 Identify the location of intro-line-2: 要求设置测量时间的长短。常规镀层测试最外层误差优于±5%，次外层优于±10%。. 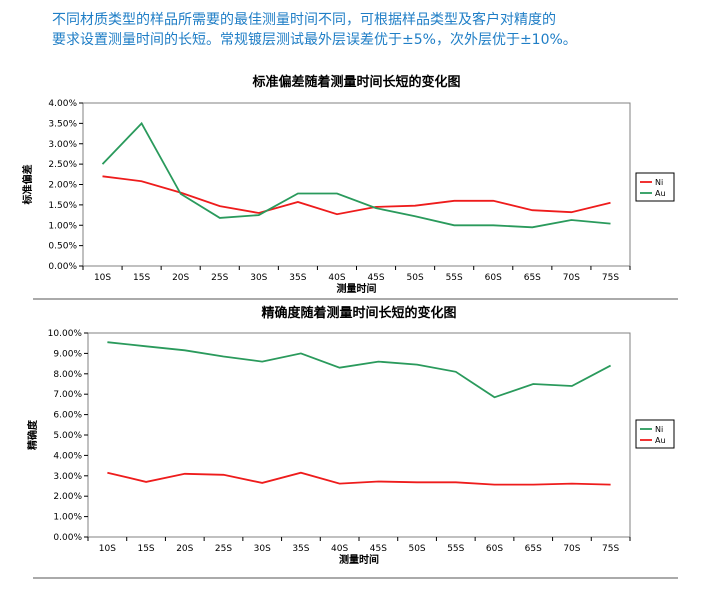
(314, 40).